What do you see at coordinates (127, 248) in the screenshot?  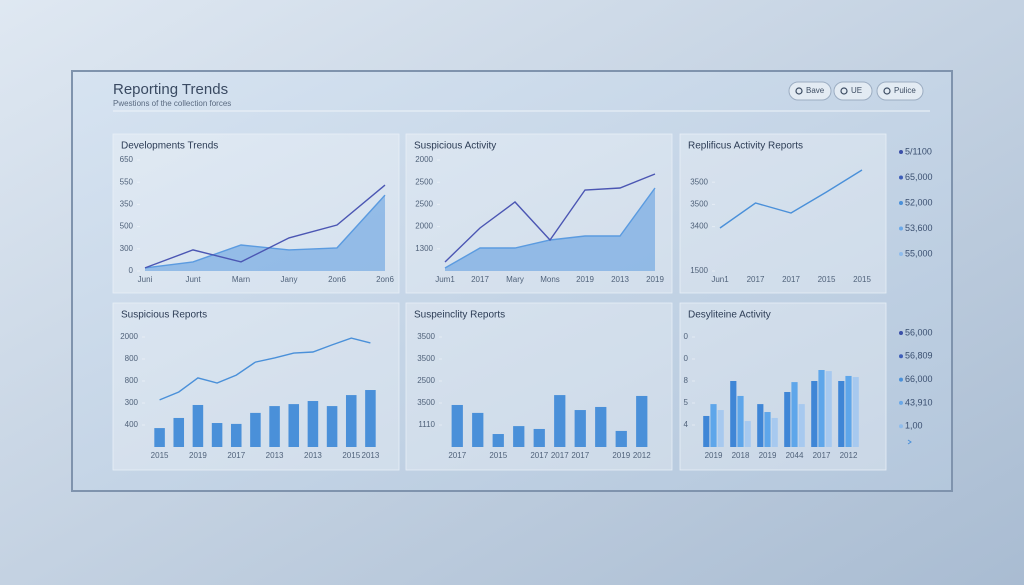 I see `y-tick-label: 300` at bounding box center [127, 248].